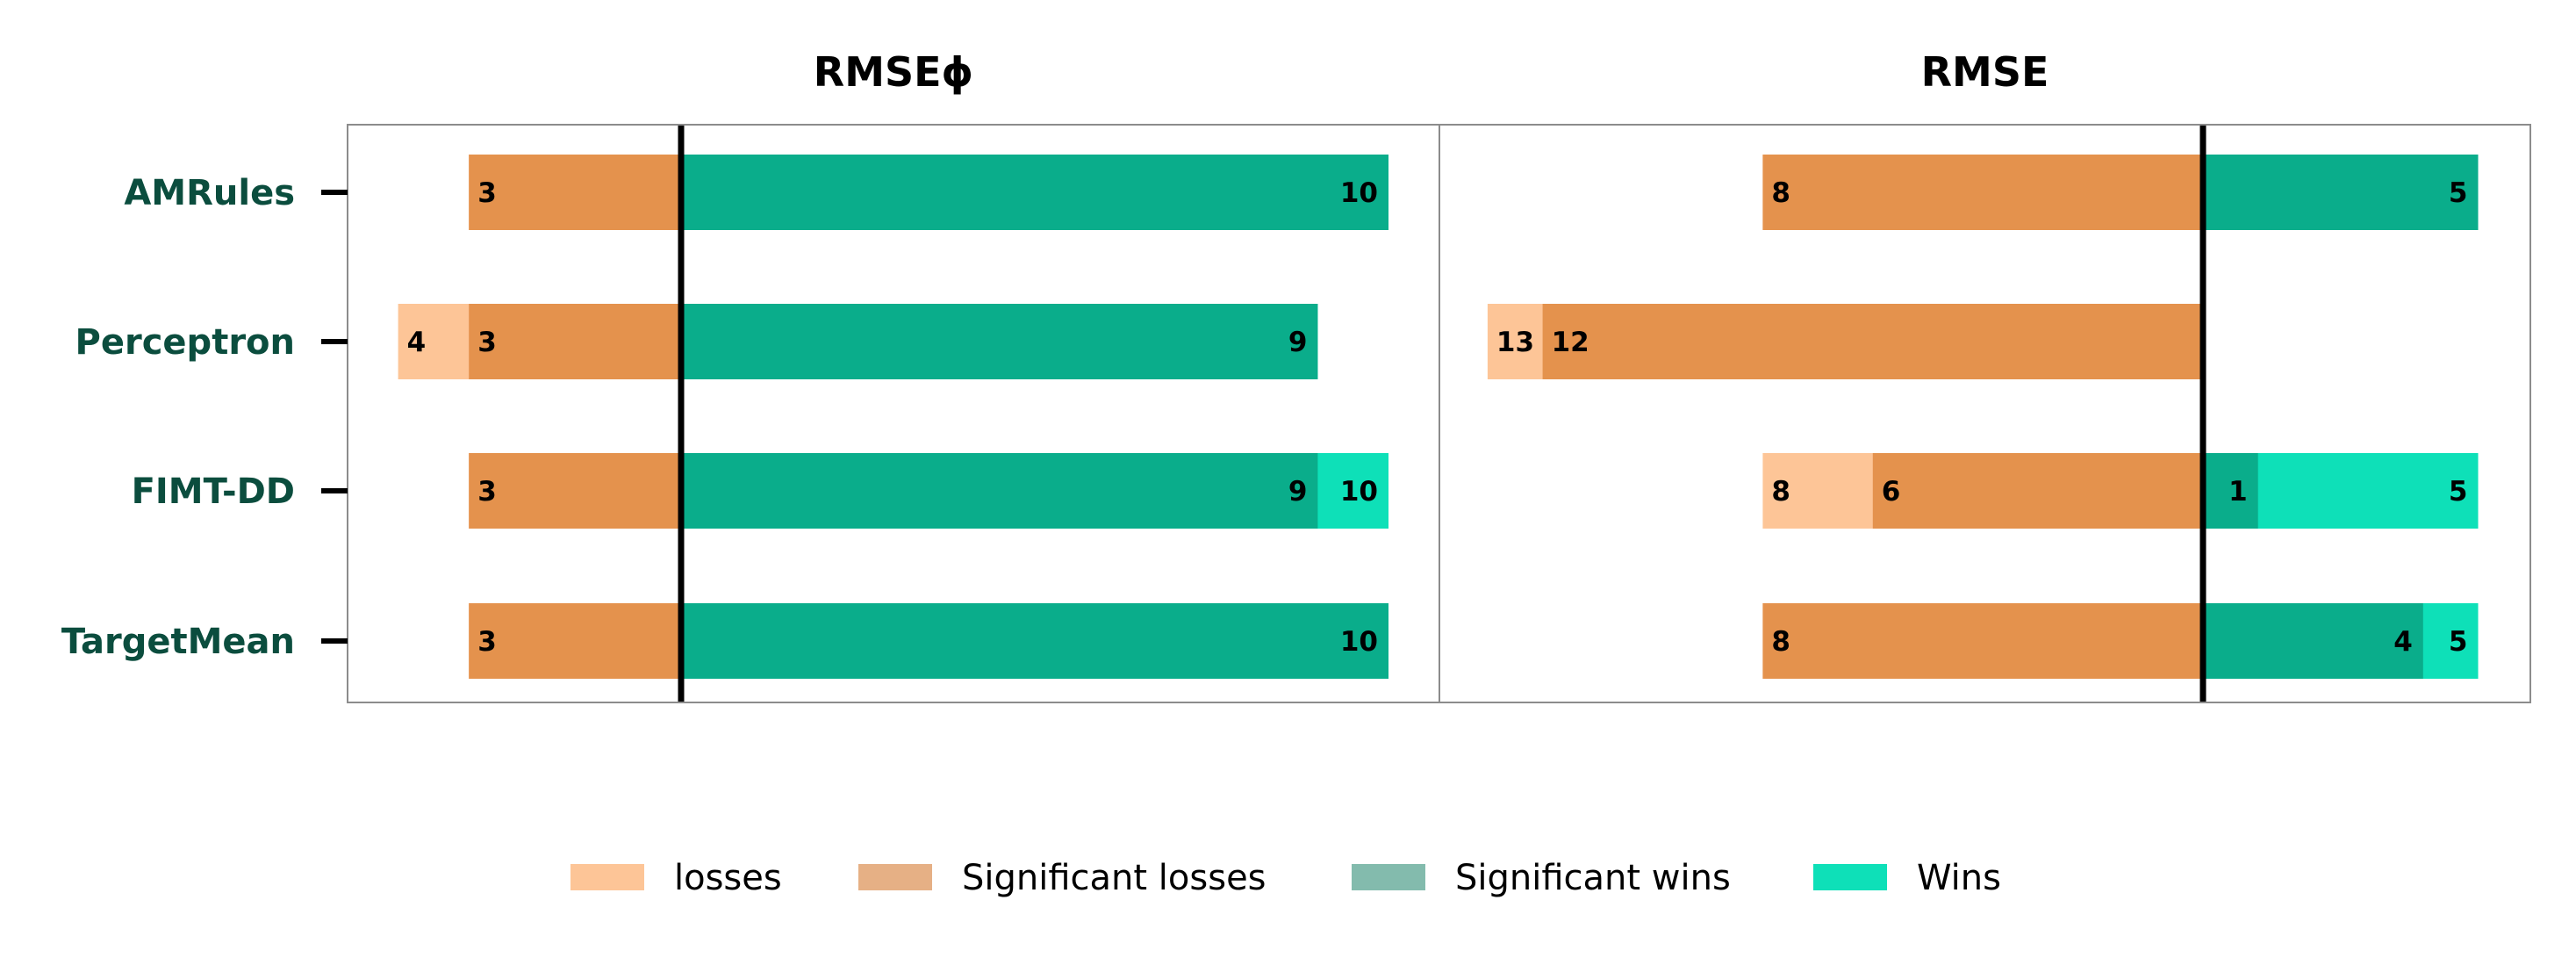 The width and height of the screenshot is (2576, 965). What do you see at coordinates (487, 492) in the screenshot?
I see `label-significant-losses-fimt-dd: 3` at bounding box center [487, 492].